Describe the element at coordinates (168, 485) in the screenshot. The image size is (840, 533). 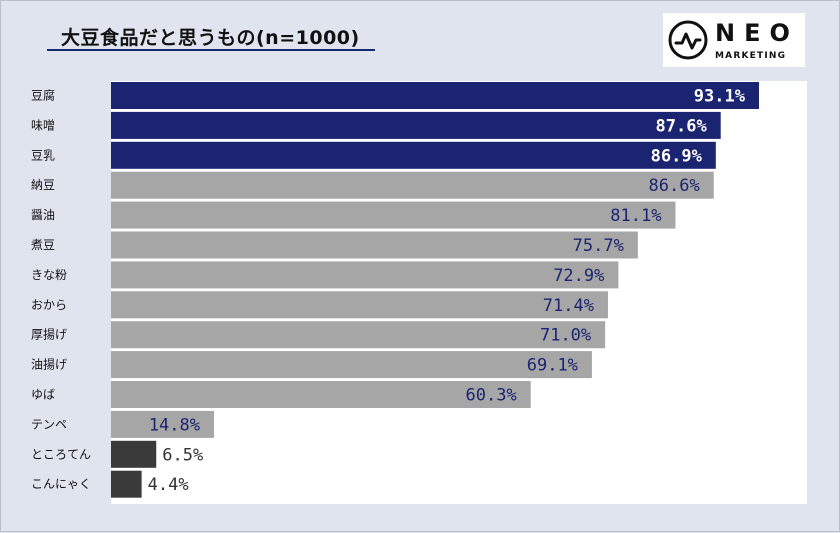
I see `data-label: 4.4%` at that location.